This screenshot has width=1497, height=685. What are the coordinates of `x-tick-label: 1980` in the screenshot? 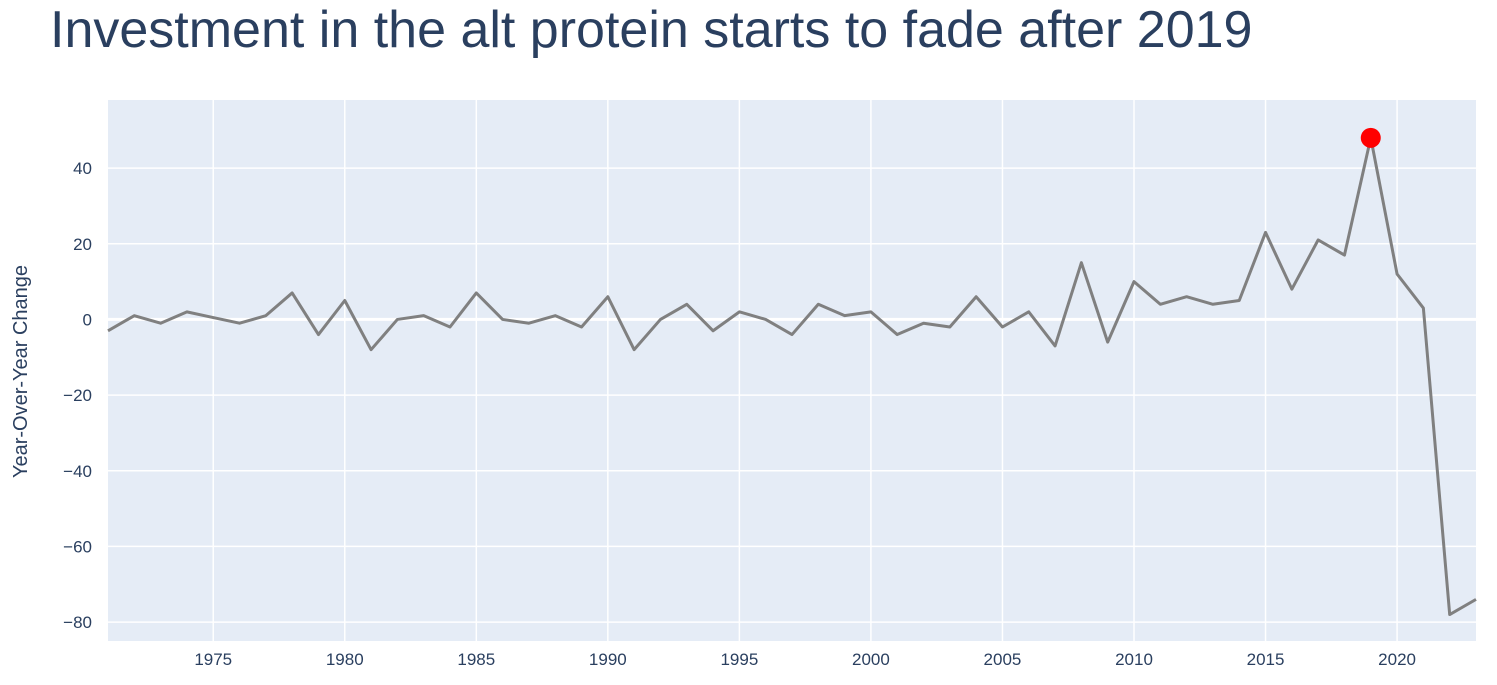 It's located at (345, 659).